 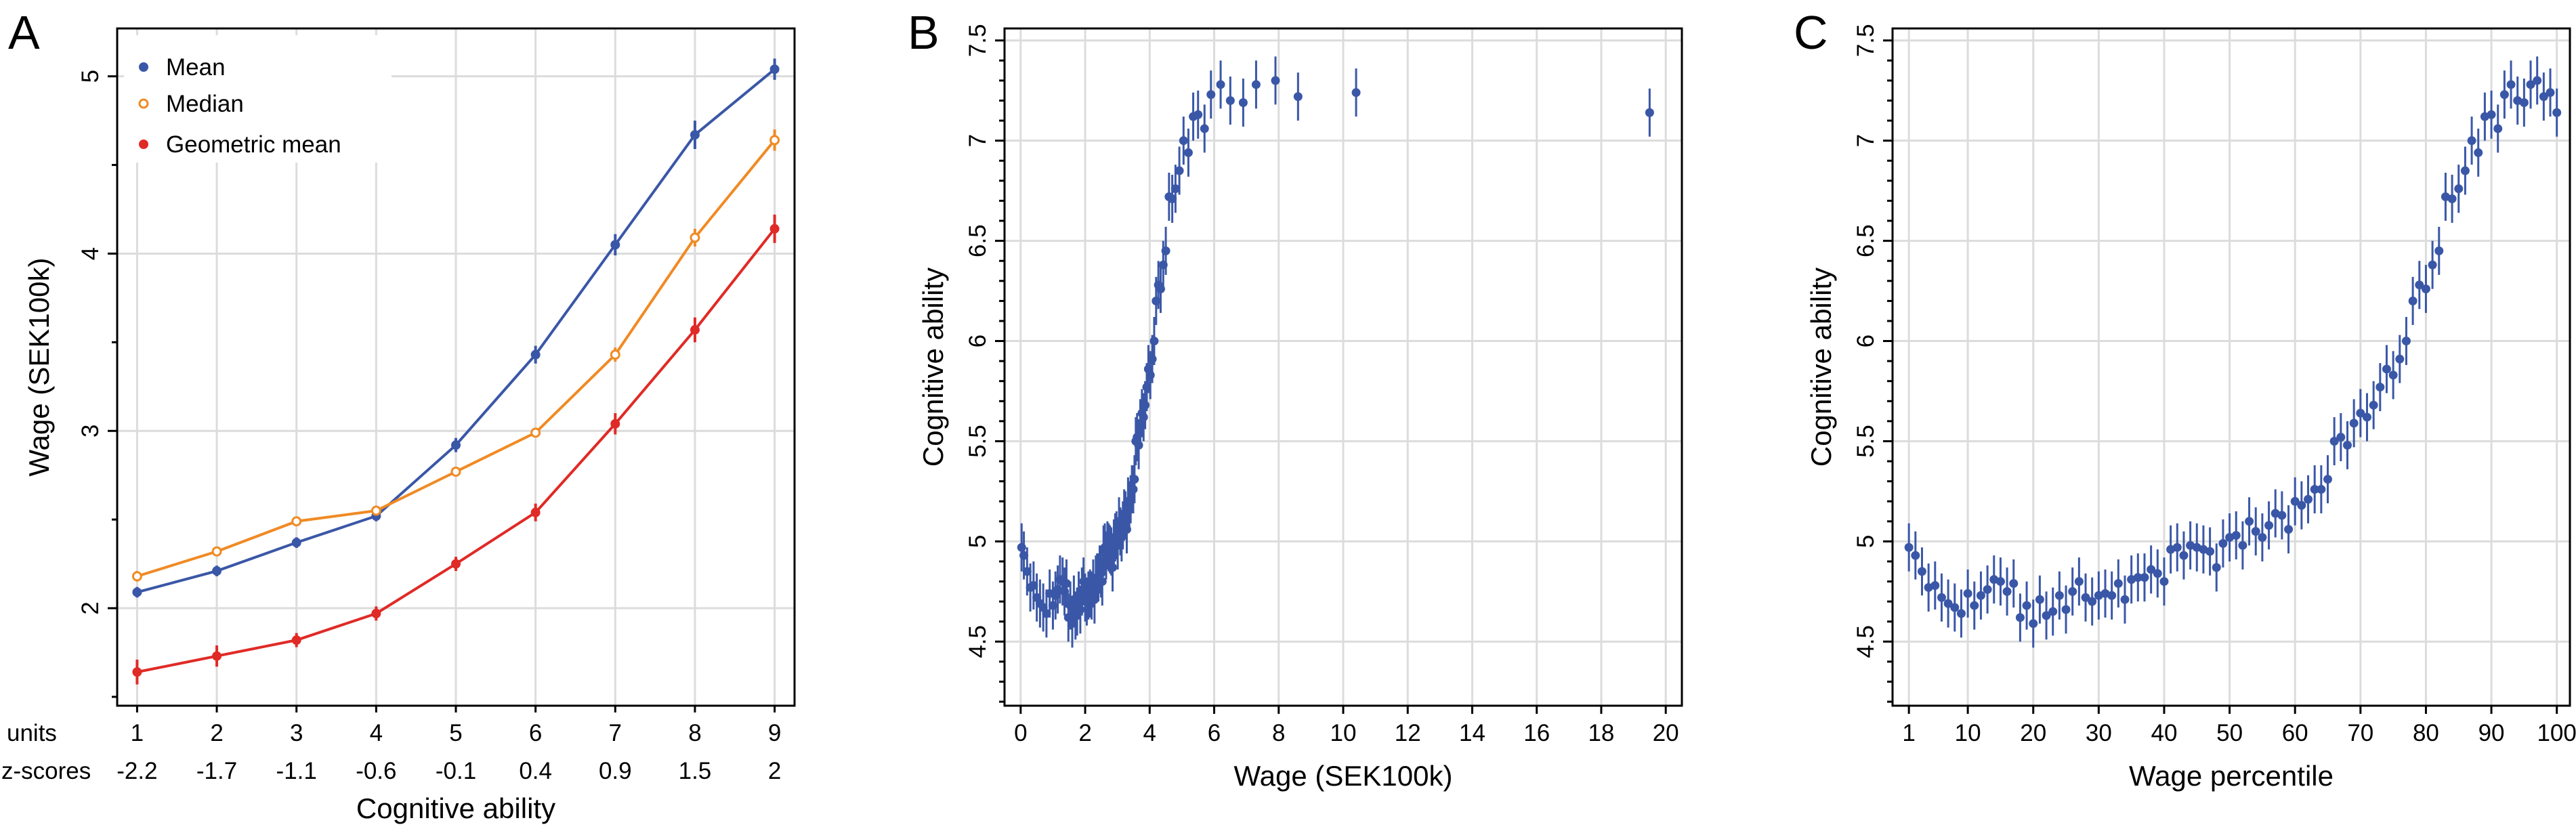 What do you see at coordinates (2231, 776) in the screenshot?
I see `panel-c-x-axis-title: Wage percentile` at bounding box center [2231, 776].